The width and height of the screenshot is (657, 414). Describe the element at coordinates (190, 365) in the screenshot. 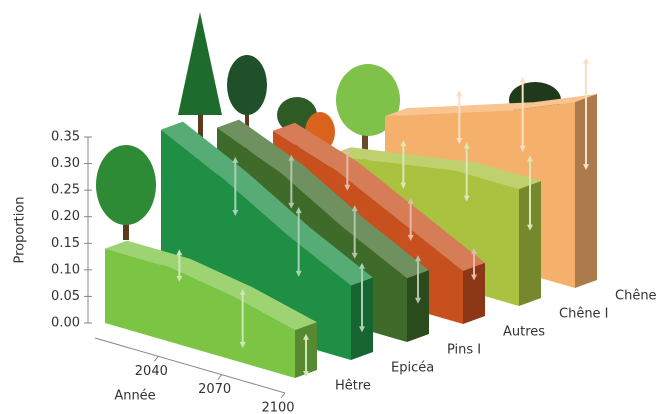

I see `x-axis` at that location.